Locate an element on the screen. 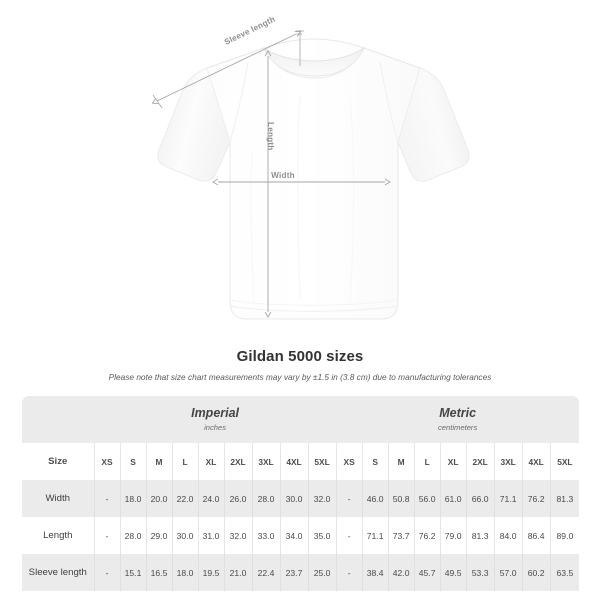  cell-sleeve-metric-5xl: 63.5 is located at coordinates (564, 572).